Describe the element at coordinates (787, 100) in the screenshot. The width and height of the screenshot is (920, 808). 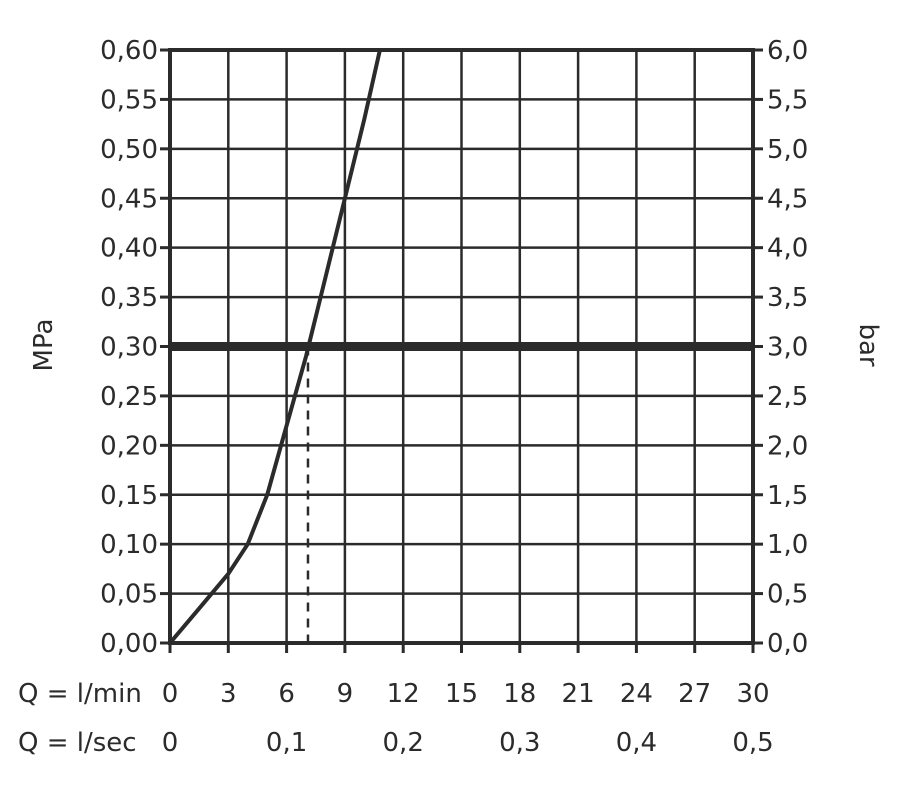
I see `right-tick-label: 5,5` at that location.